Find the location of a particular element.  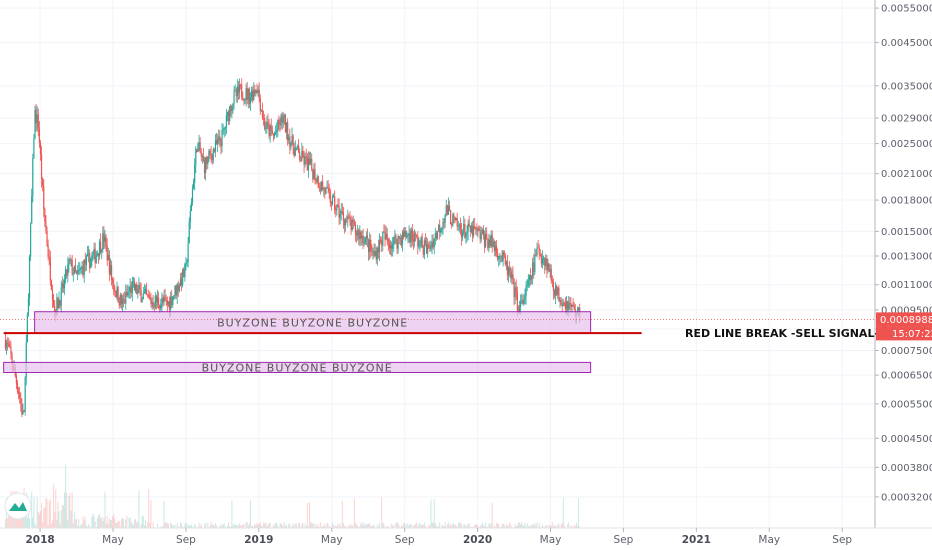

tradingview-logo-icon is located at coordinates (18, 506).